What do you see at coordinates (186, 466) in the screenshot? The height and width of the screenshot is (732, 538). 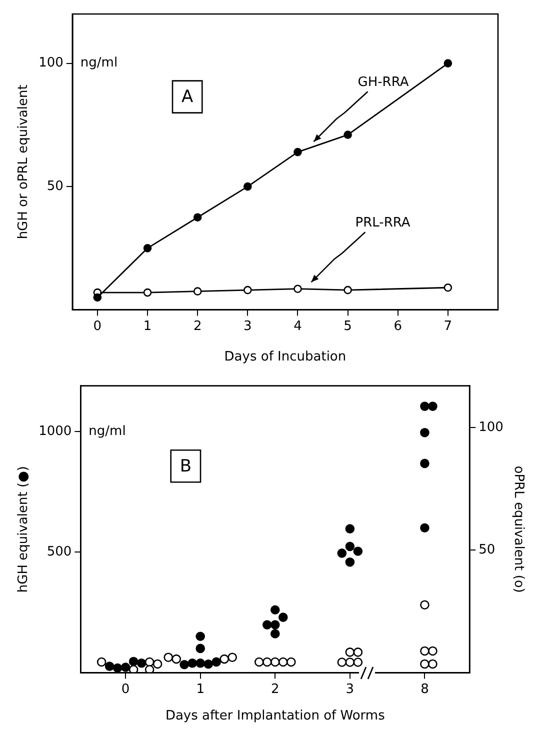 I see `annotation: B` at bounding box center [186, 466].